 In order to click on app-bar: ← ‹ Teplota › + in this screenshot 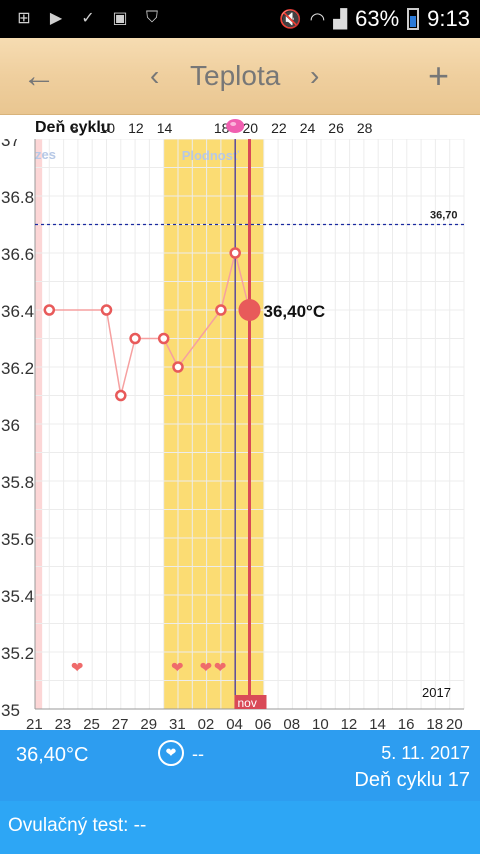, I will do `click(240, 76)`.